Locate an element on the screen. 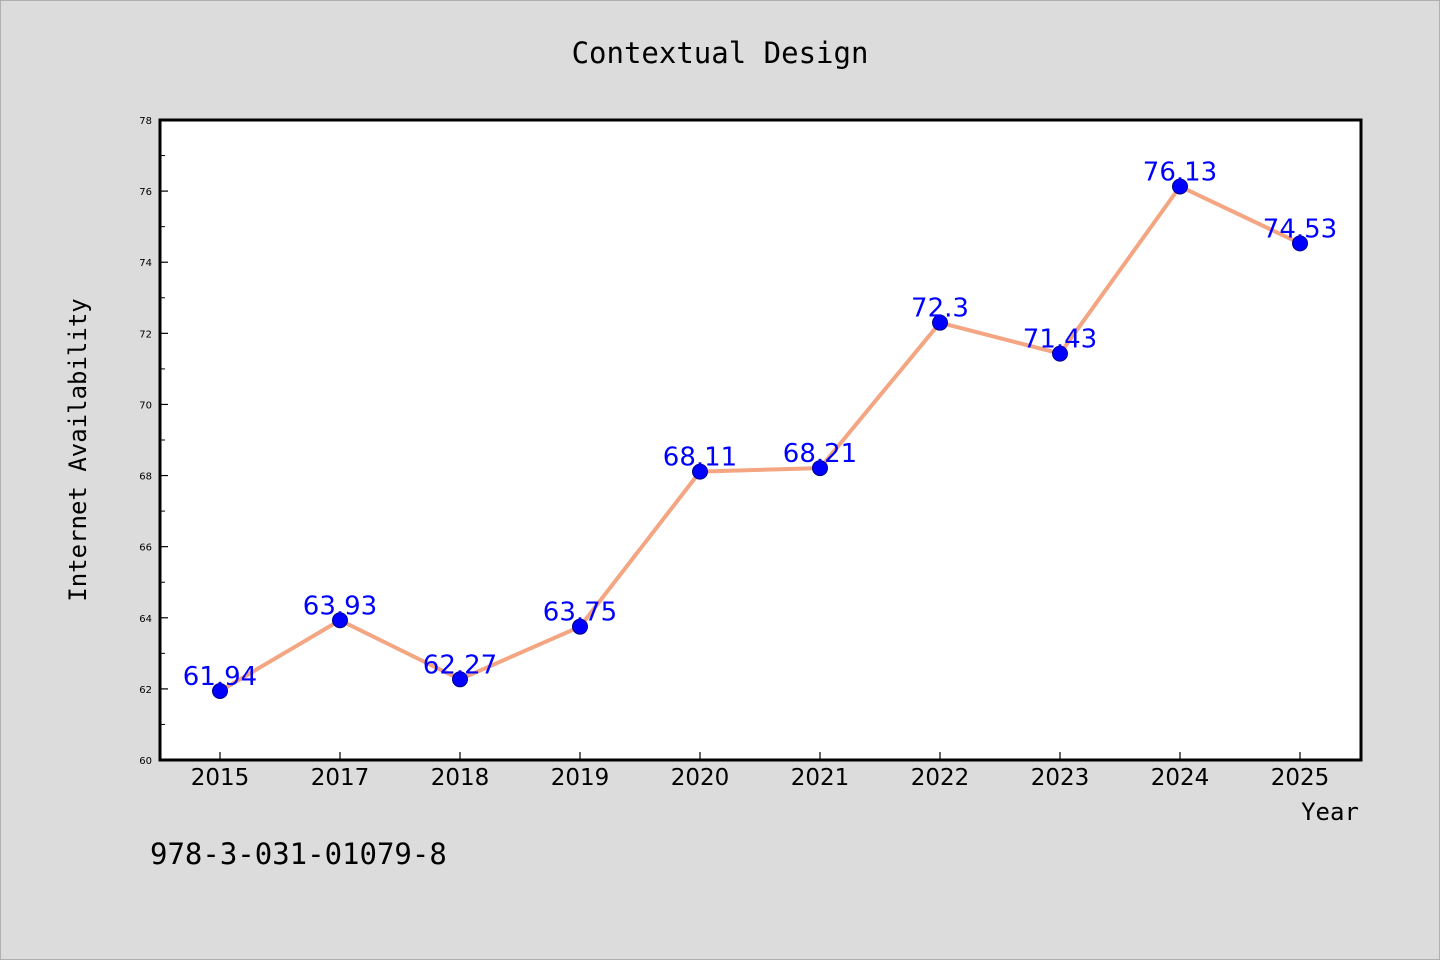 The image size is (1440, 960). x-tick-label: 2021 is located at coordinates (820, 778).